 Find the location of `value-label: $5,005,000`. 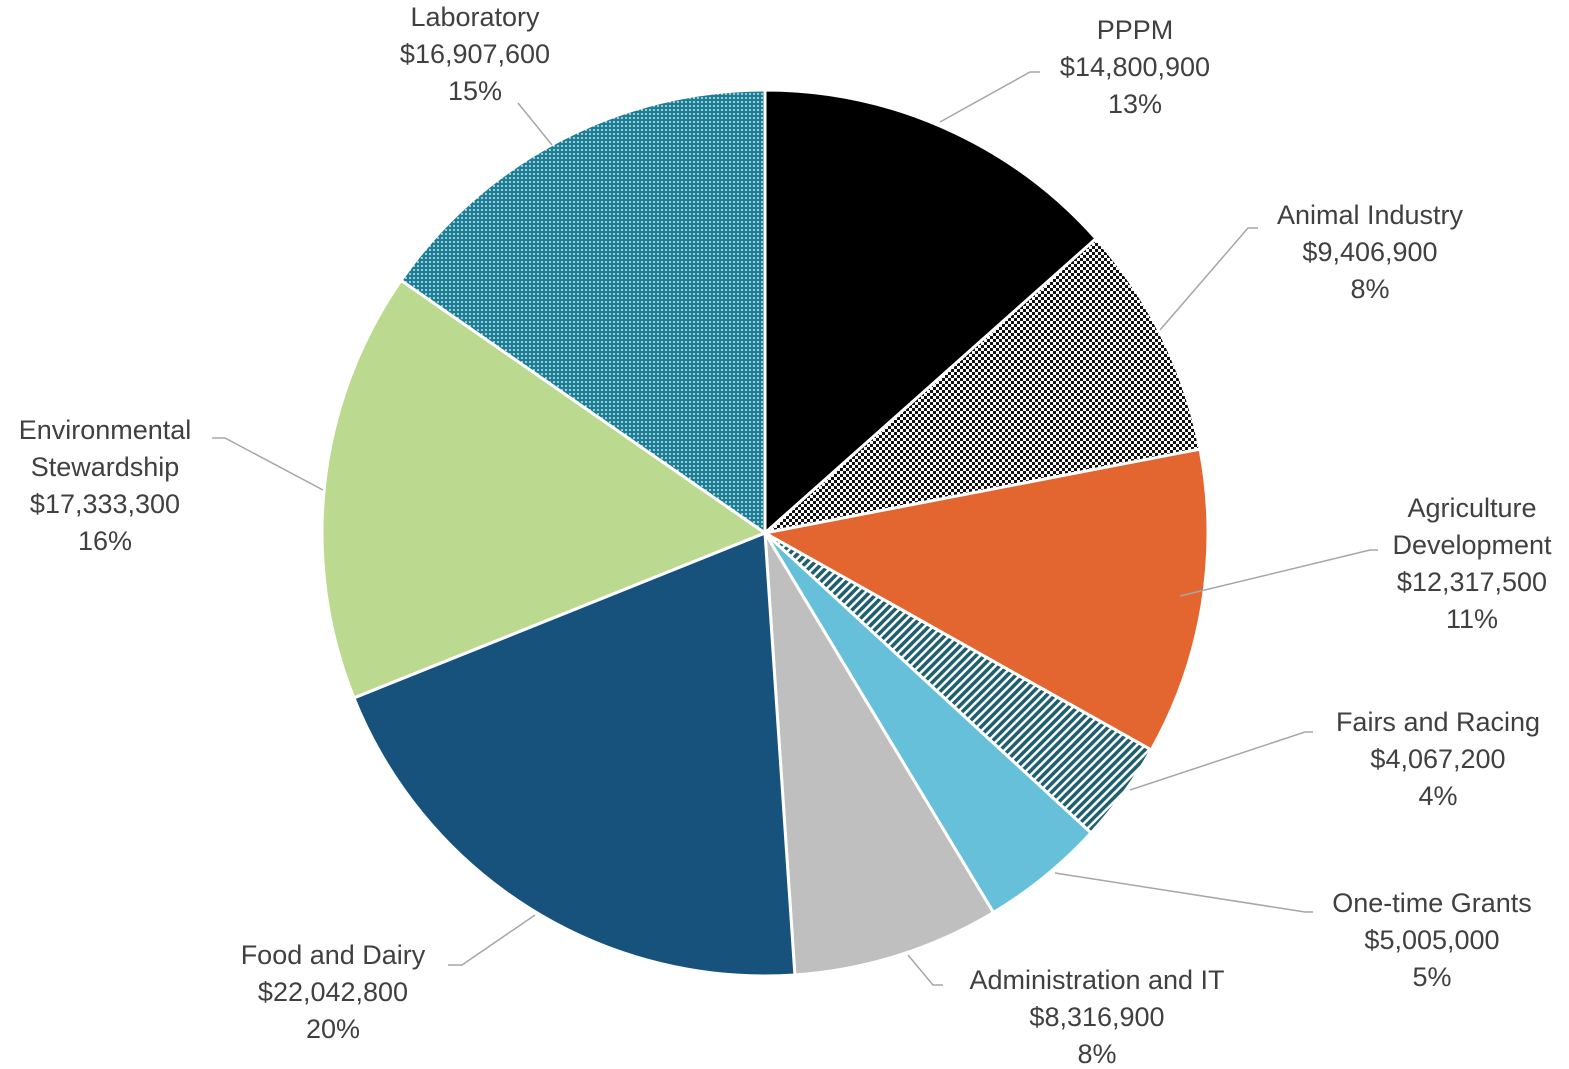

value-label: $5,005,000 is located at coordinates (1432, 940).